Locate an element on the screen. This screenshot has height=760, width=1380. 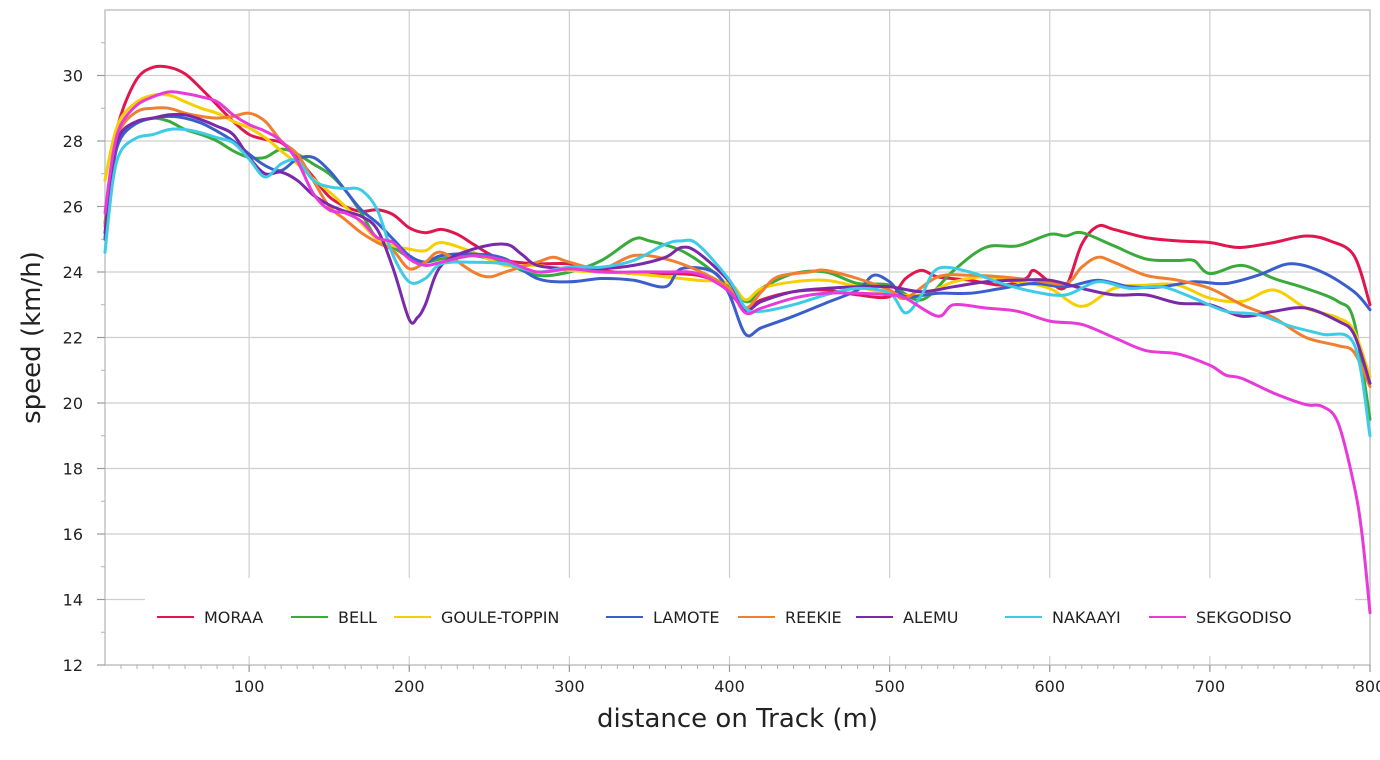
y-tick-label: 26 is located at coordinates (73, 207).